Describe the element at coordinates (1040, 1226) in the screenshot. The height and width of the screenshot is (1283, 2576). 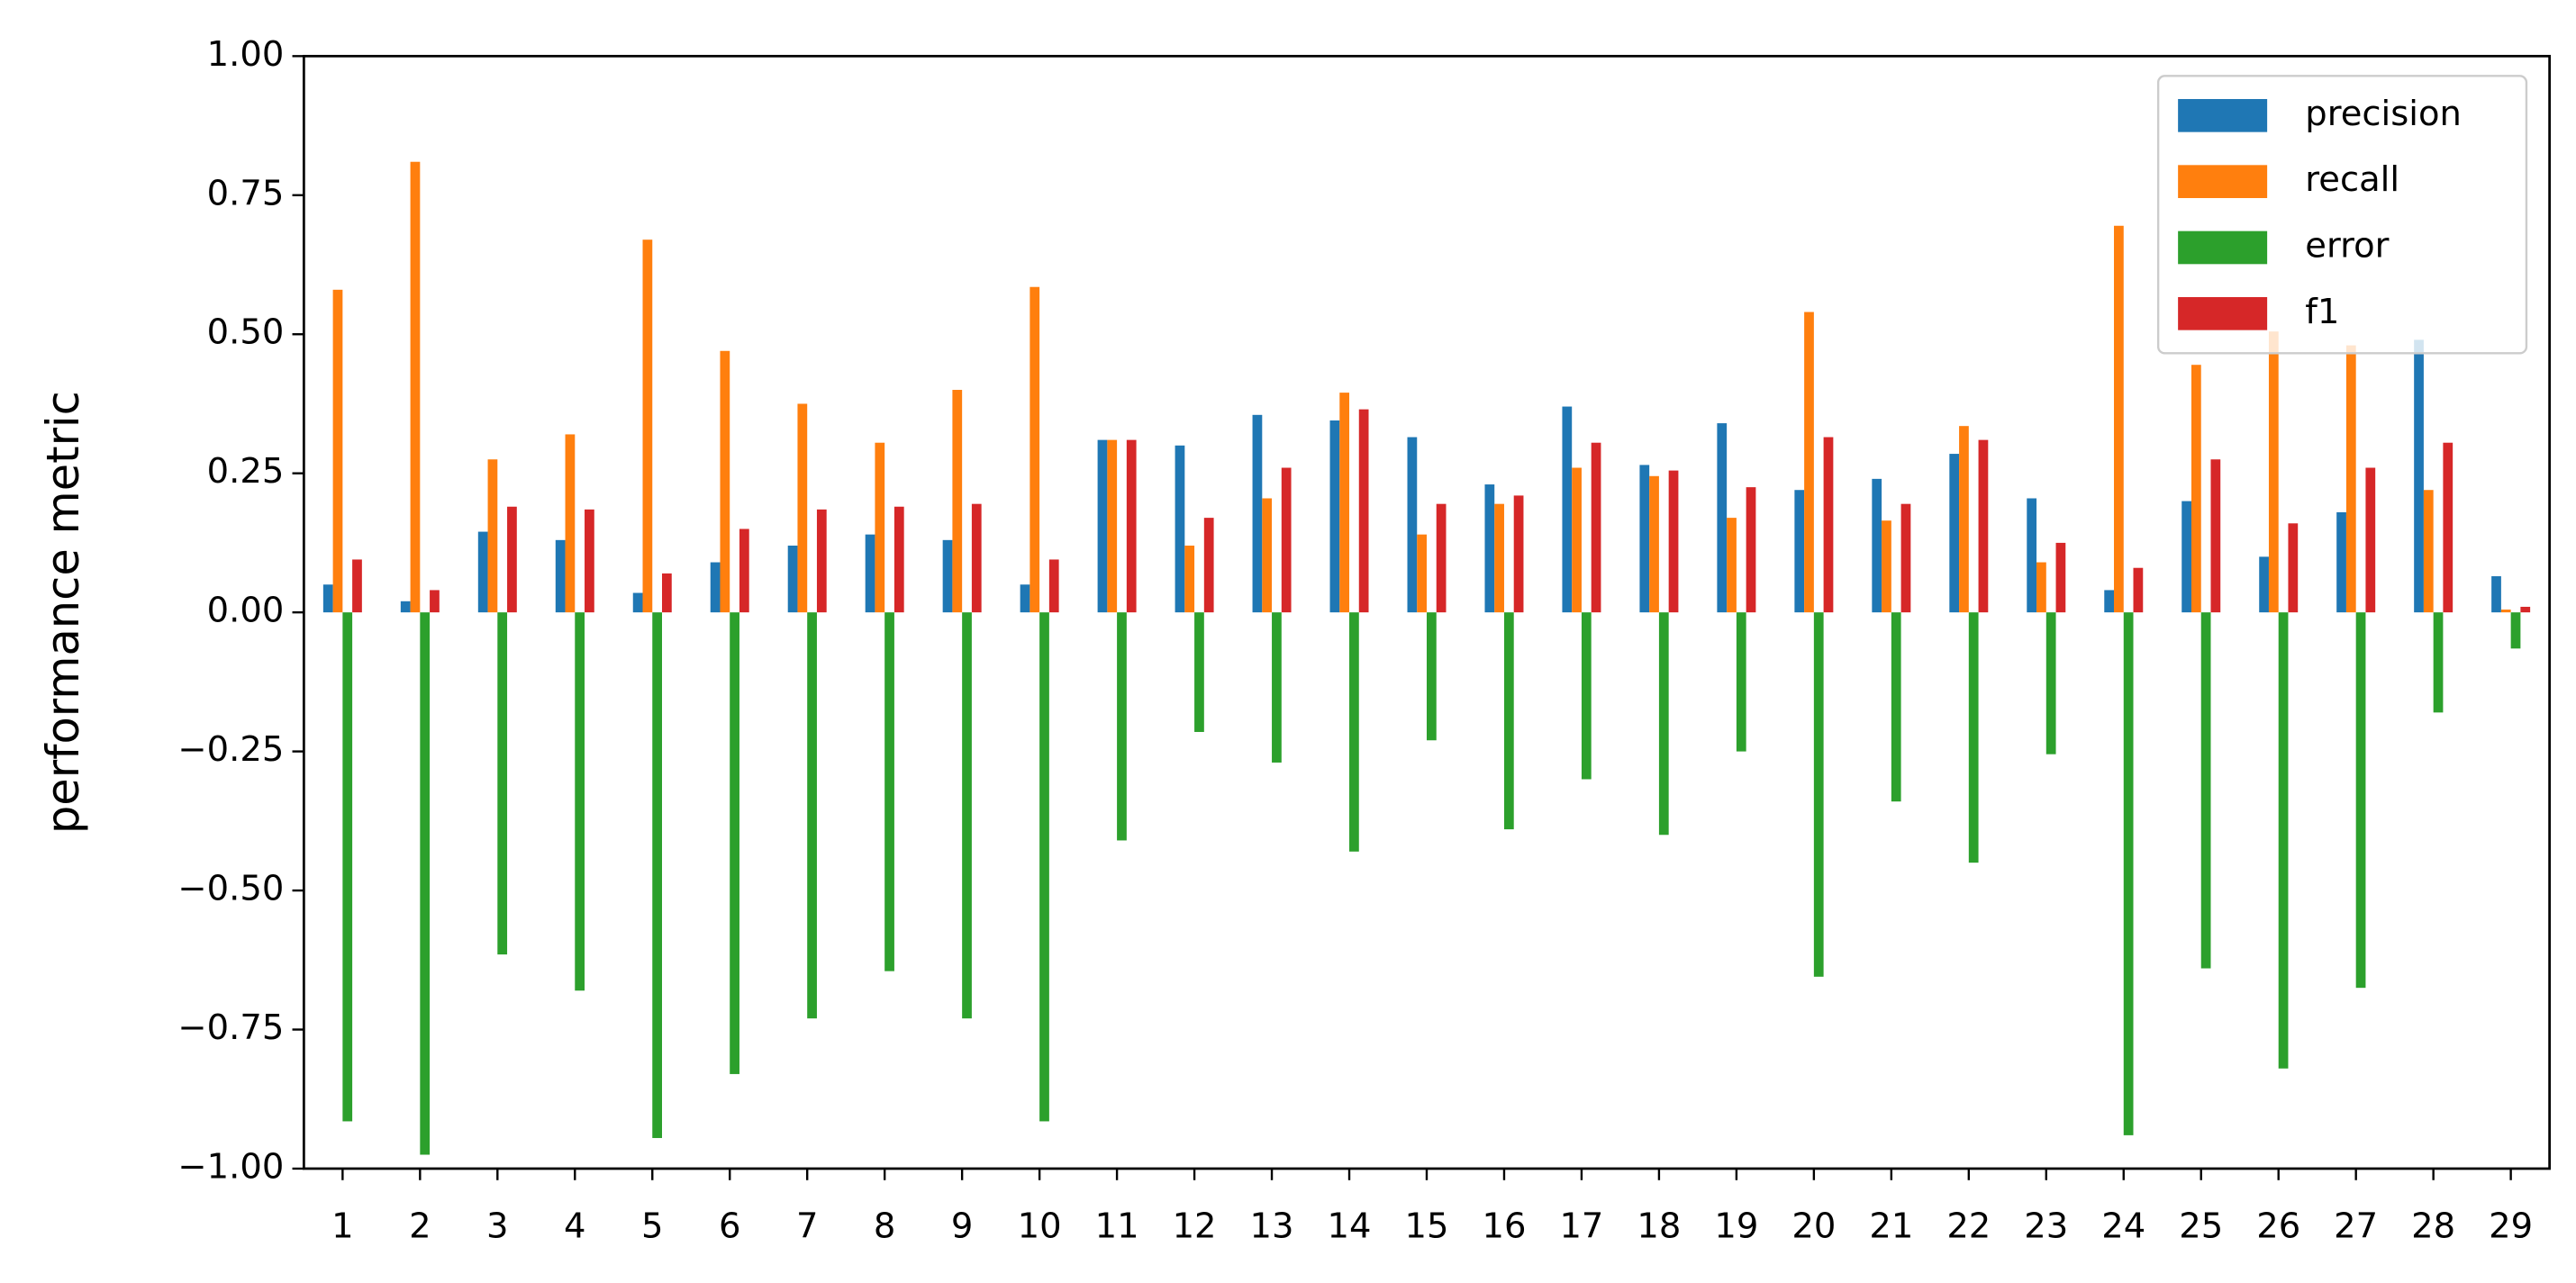
I see `x-tick-label: 10` at that location.